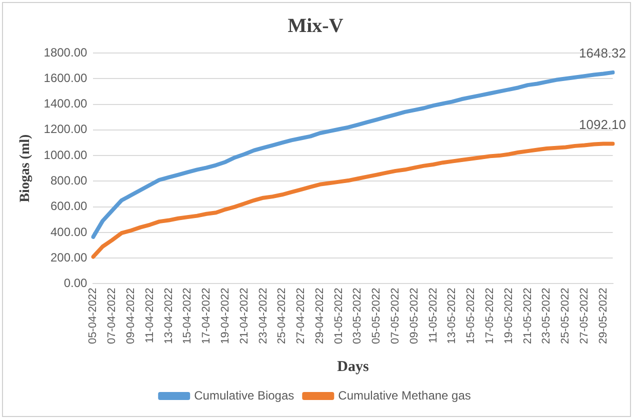  I want to click on y-tick-label: 800.00, so click(69, 180).